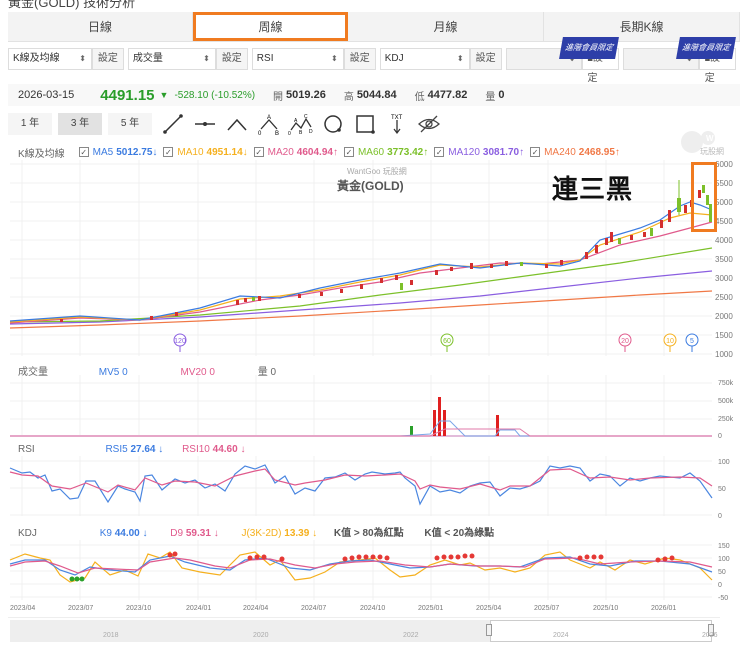 This screenshot has width=740, height=650. What do you see at coordinates (295, 152) in the screenshot?
I see `ma20-toggle: ✓ MA20 4604.94 ↑` at bounding box center [295, 152].